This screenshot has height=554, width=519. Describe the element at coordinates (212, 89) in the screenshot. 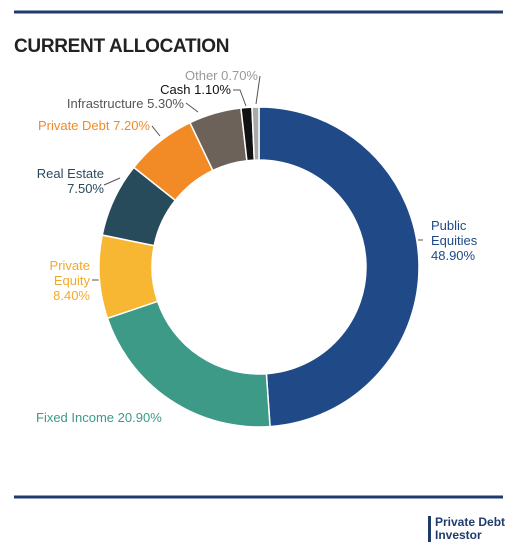

I see `value-label: 1.10%` at that location.